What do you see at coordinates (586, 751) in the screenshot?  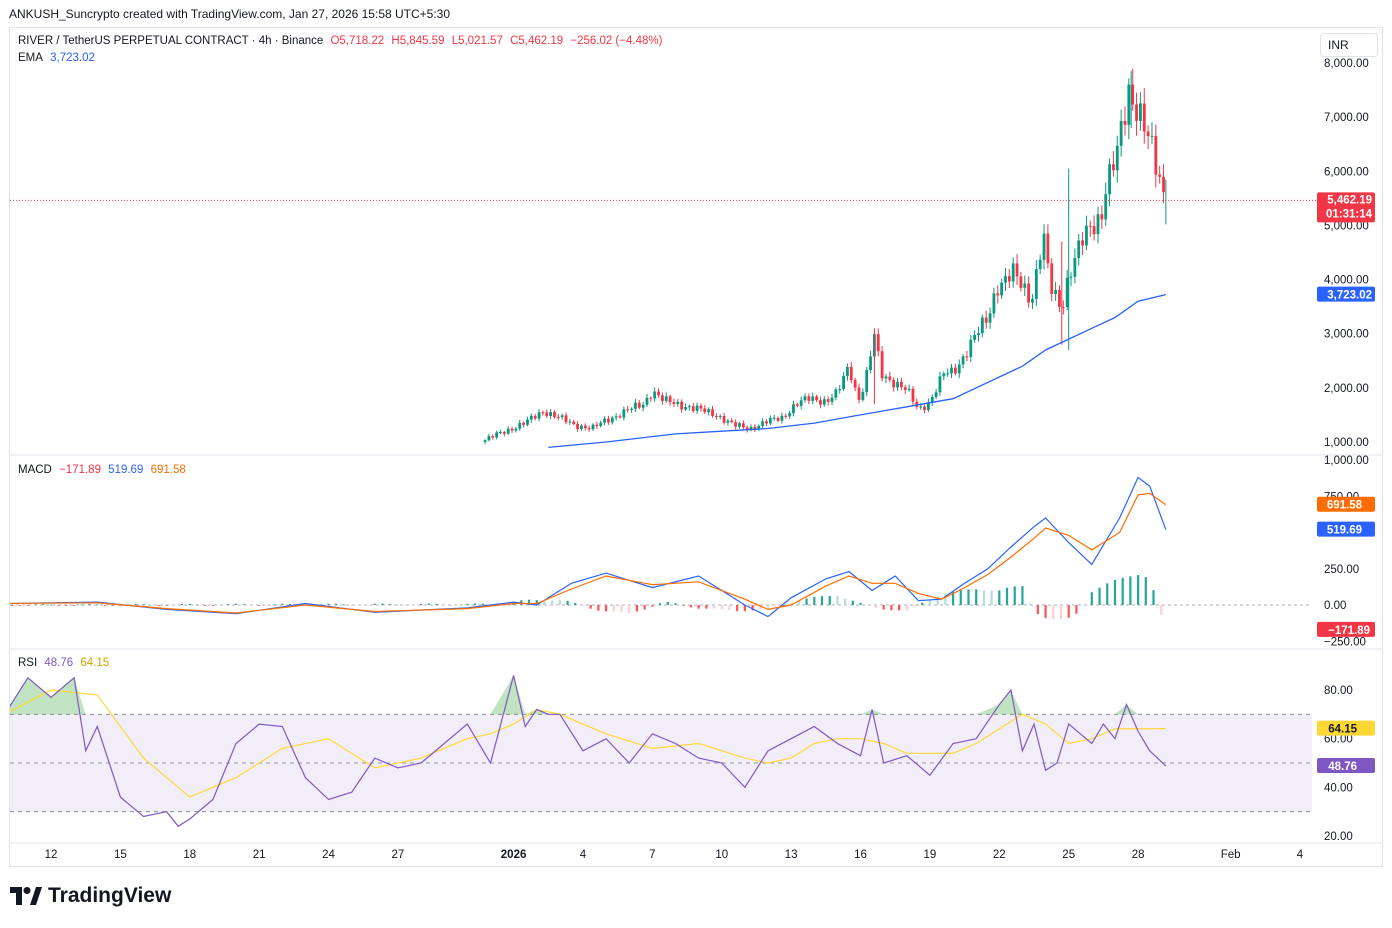 I see `rsi-line` at bounding box center [586, 751].